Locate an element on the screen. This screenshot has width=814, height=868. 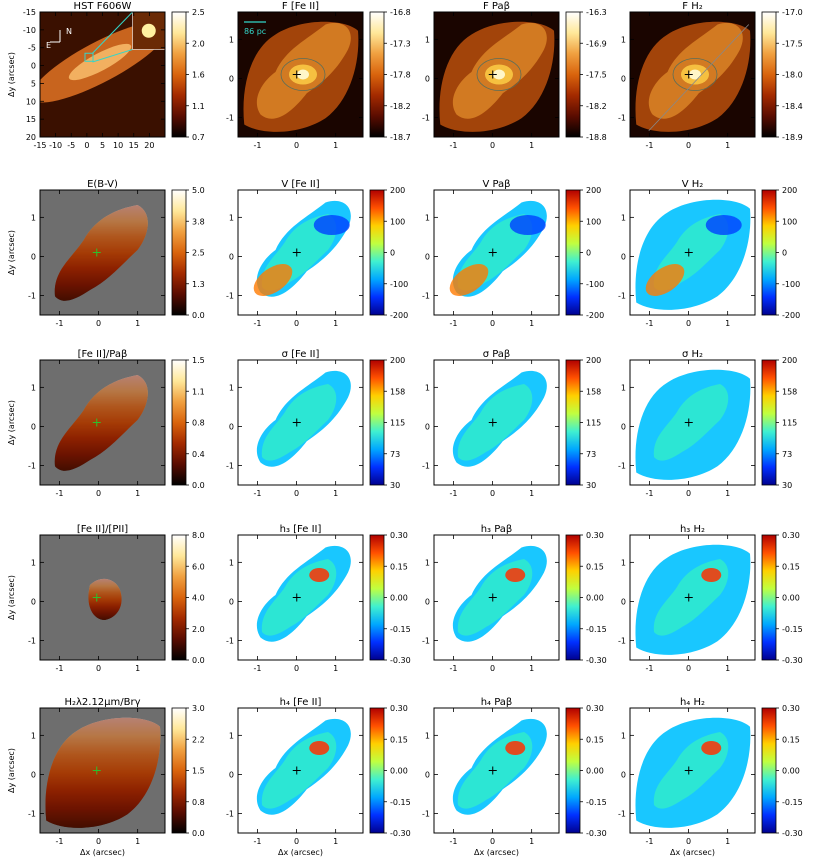
x-tick-label: 20 is located at coordinates (149, 145).